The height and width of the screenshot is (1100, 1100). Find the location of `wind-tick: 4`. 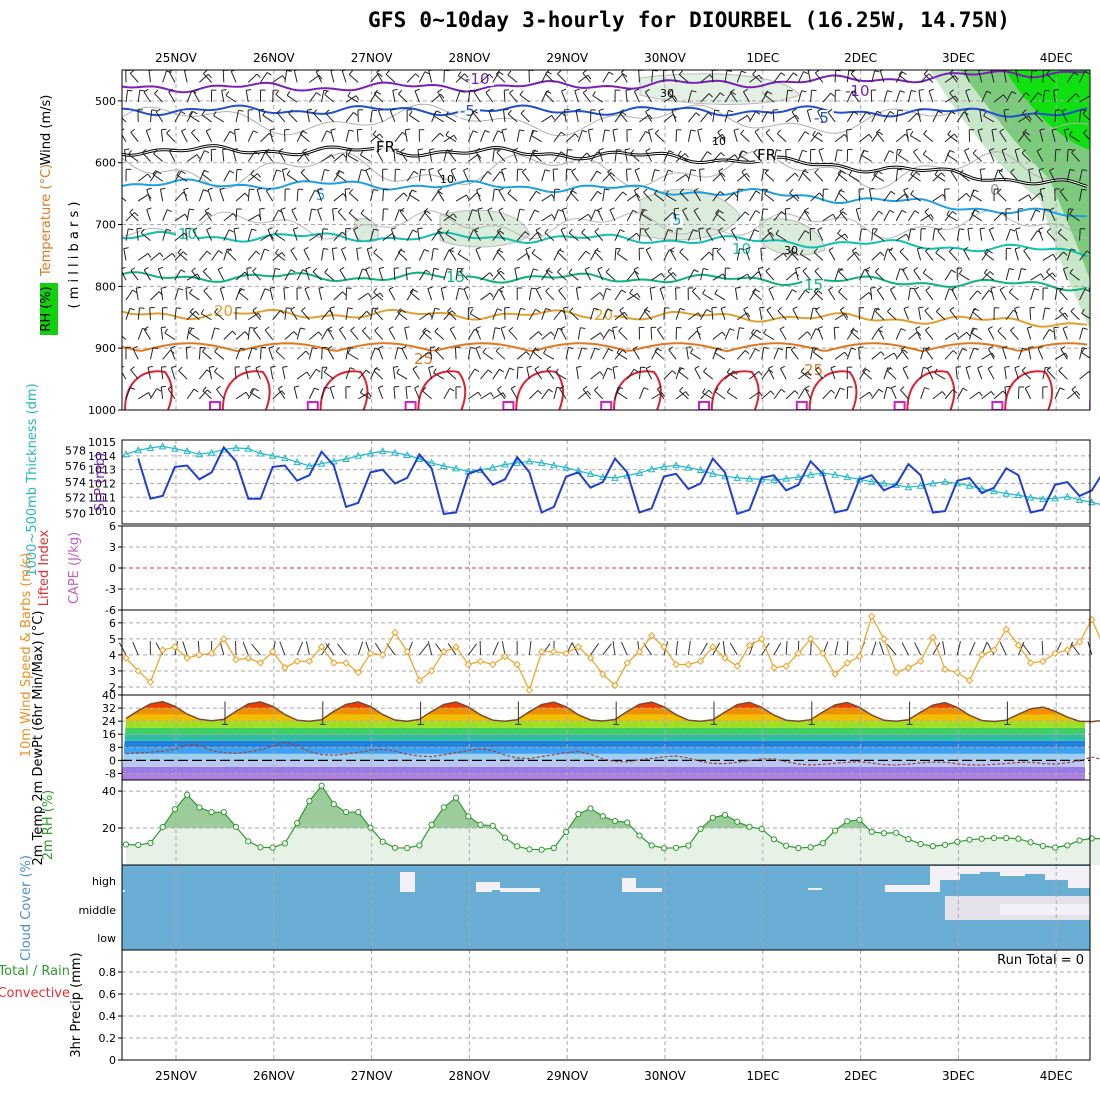

wind-tick: 4 is located at coordinates (112, 655).